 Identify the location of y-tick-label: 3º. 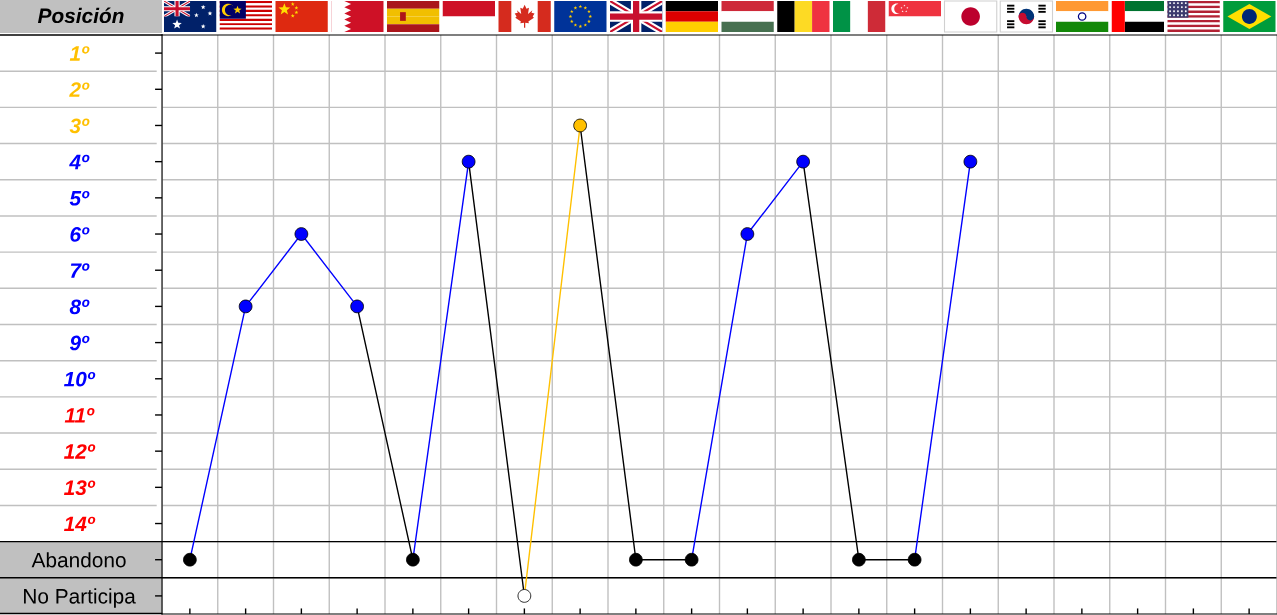
(79, 126).